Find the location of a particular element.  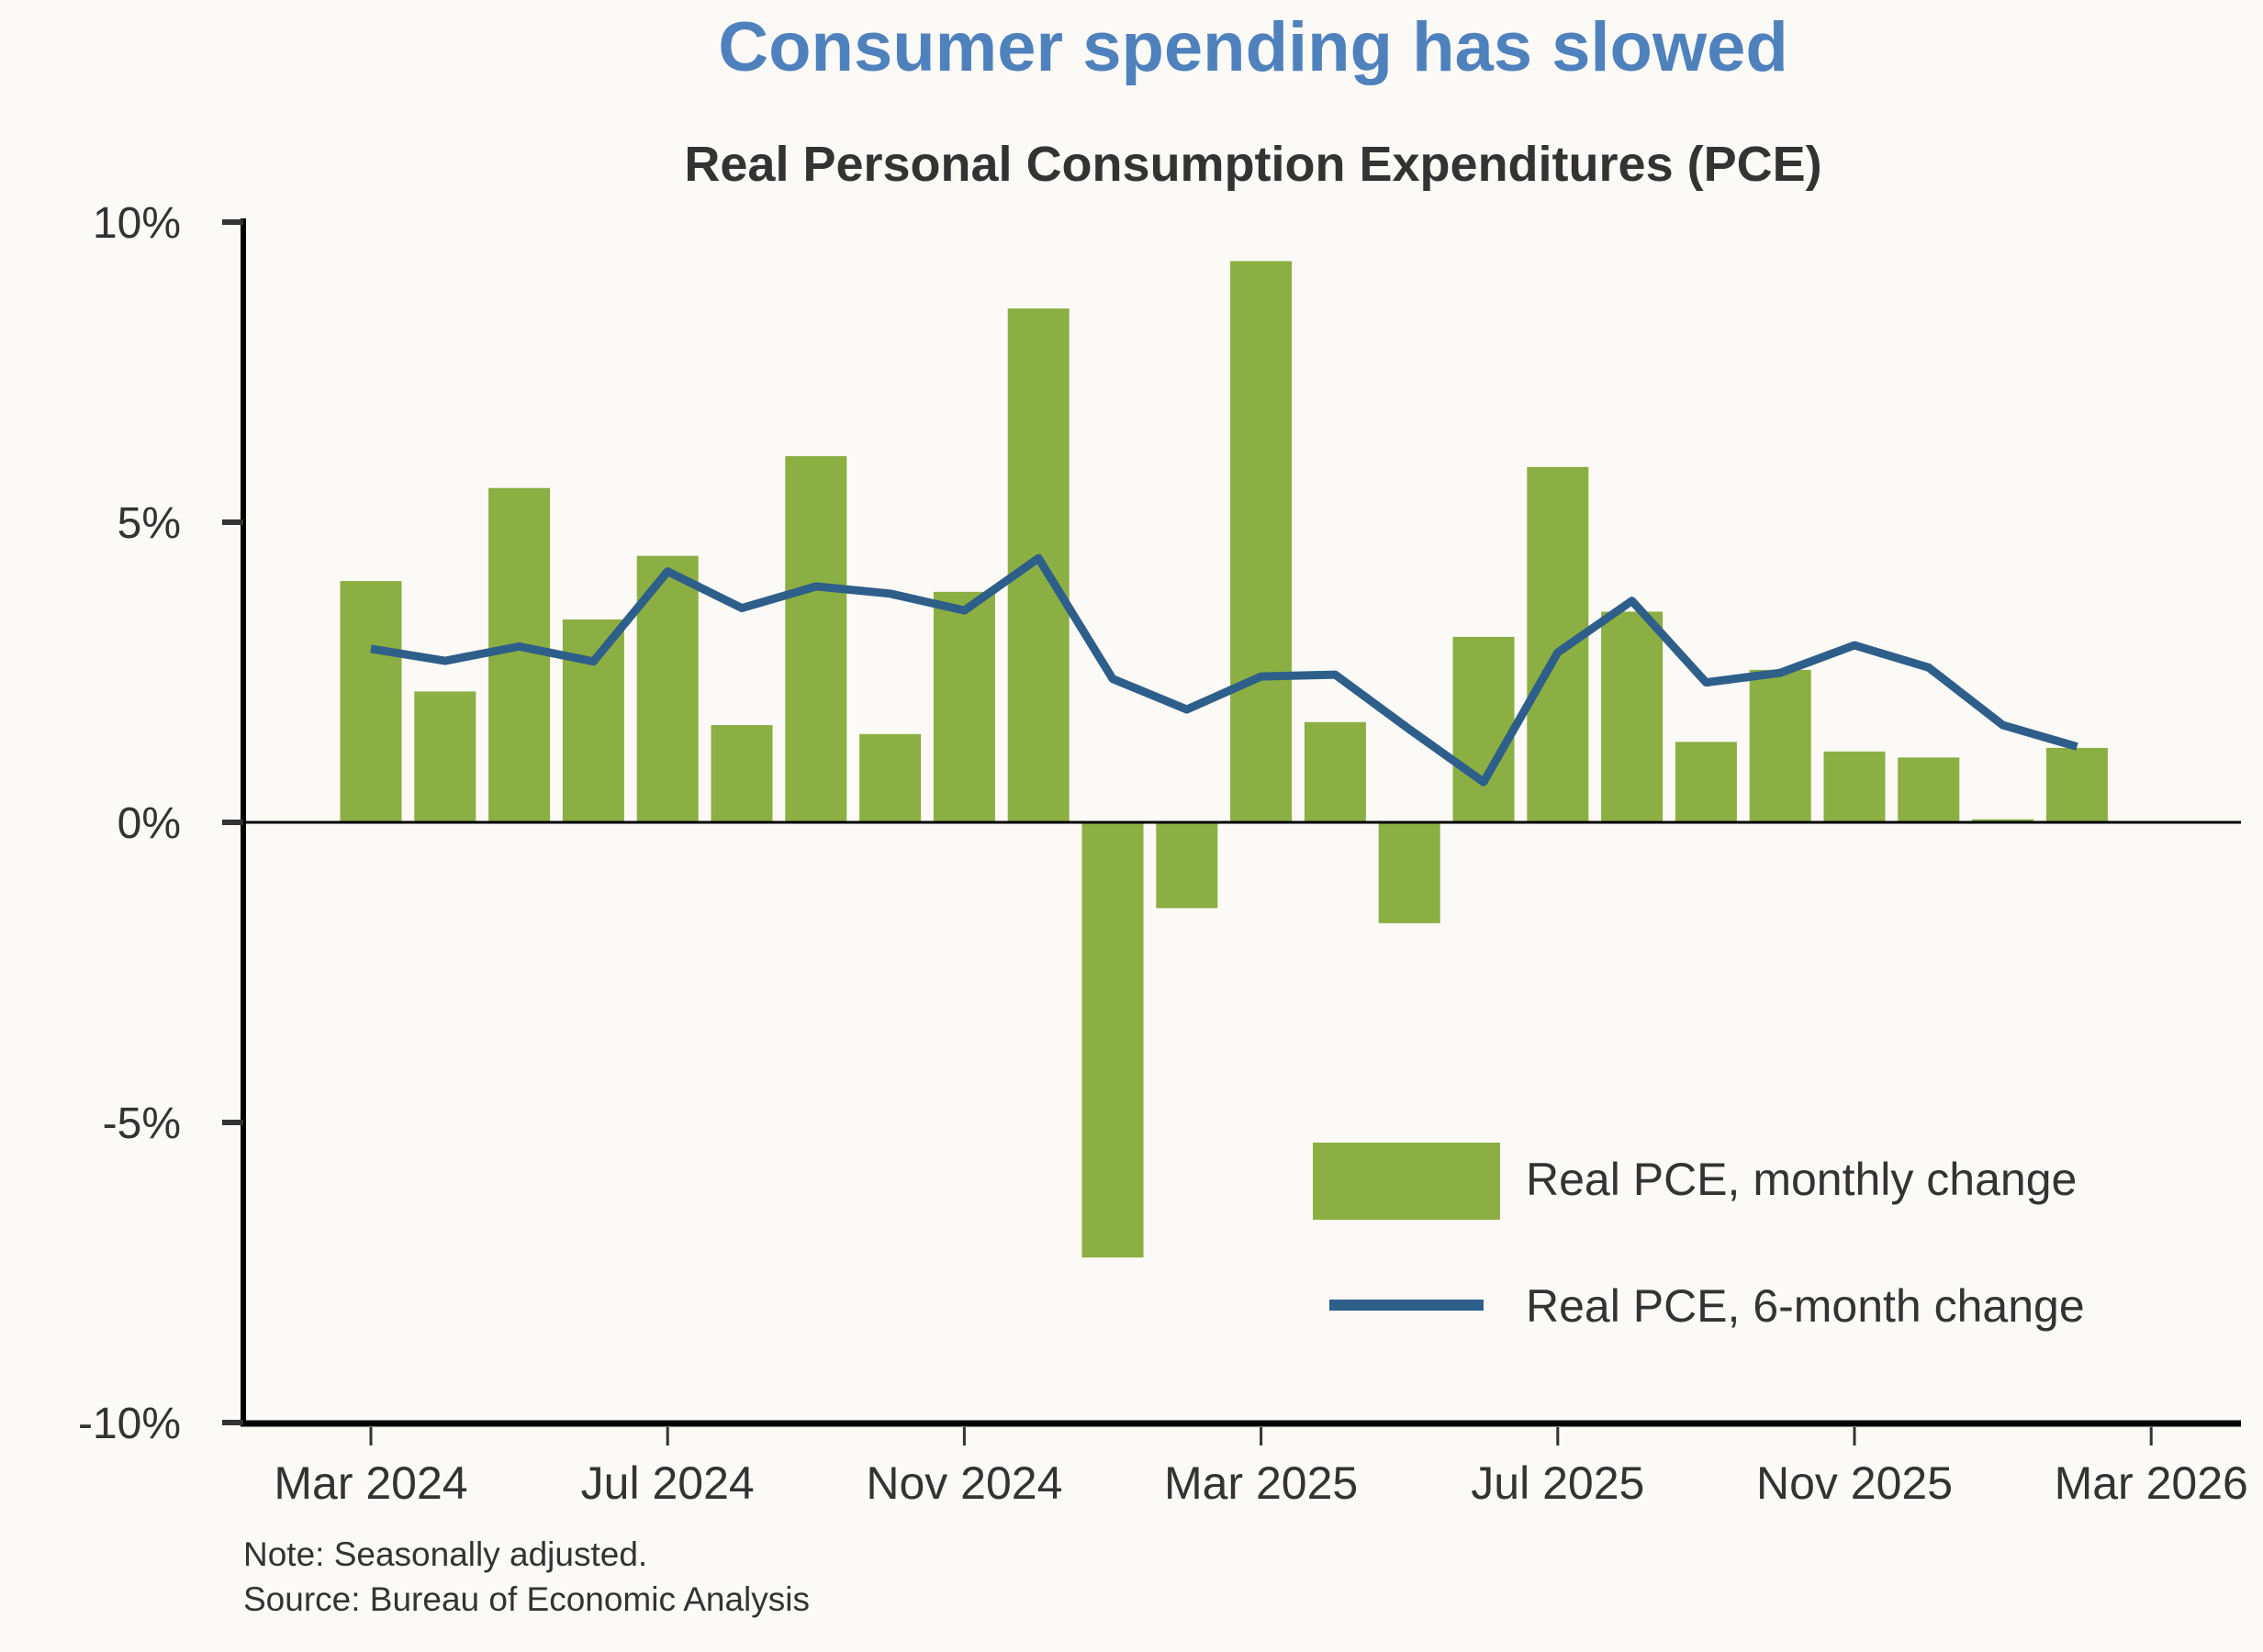

bar-jun-2024 is located at coordinates (593, 721).